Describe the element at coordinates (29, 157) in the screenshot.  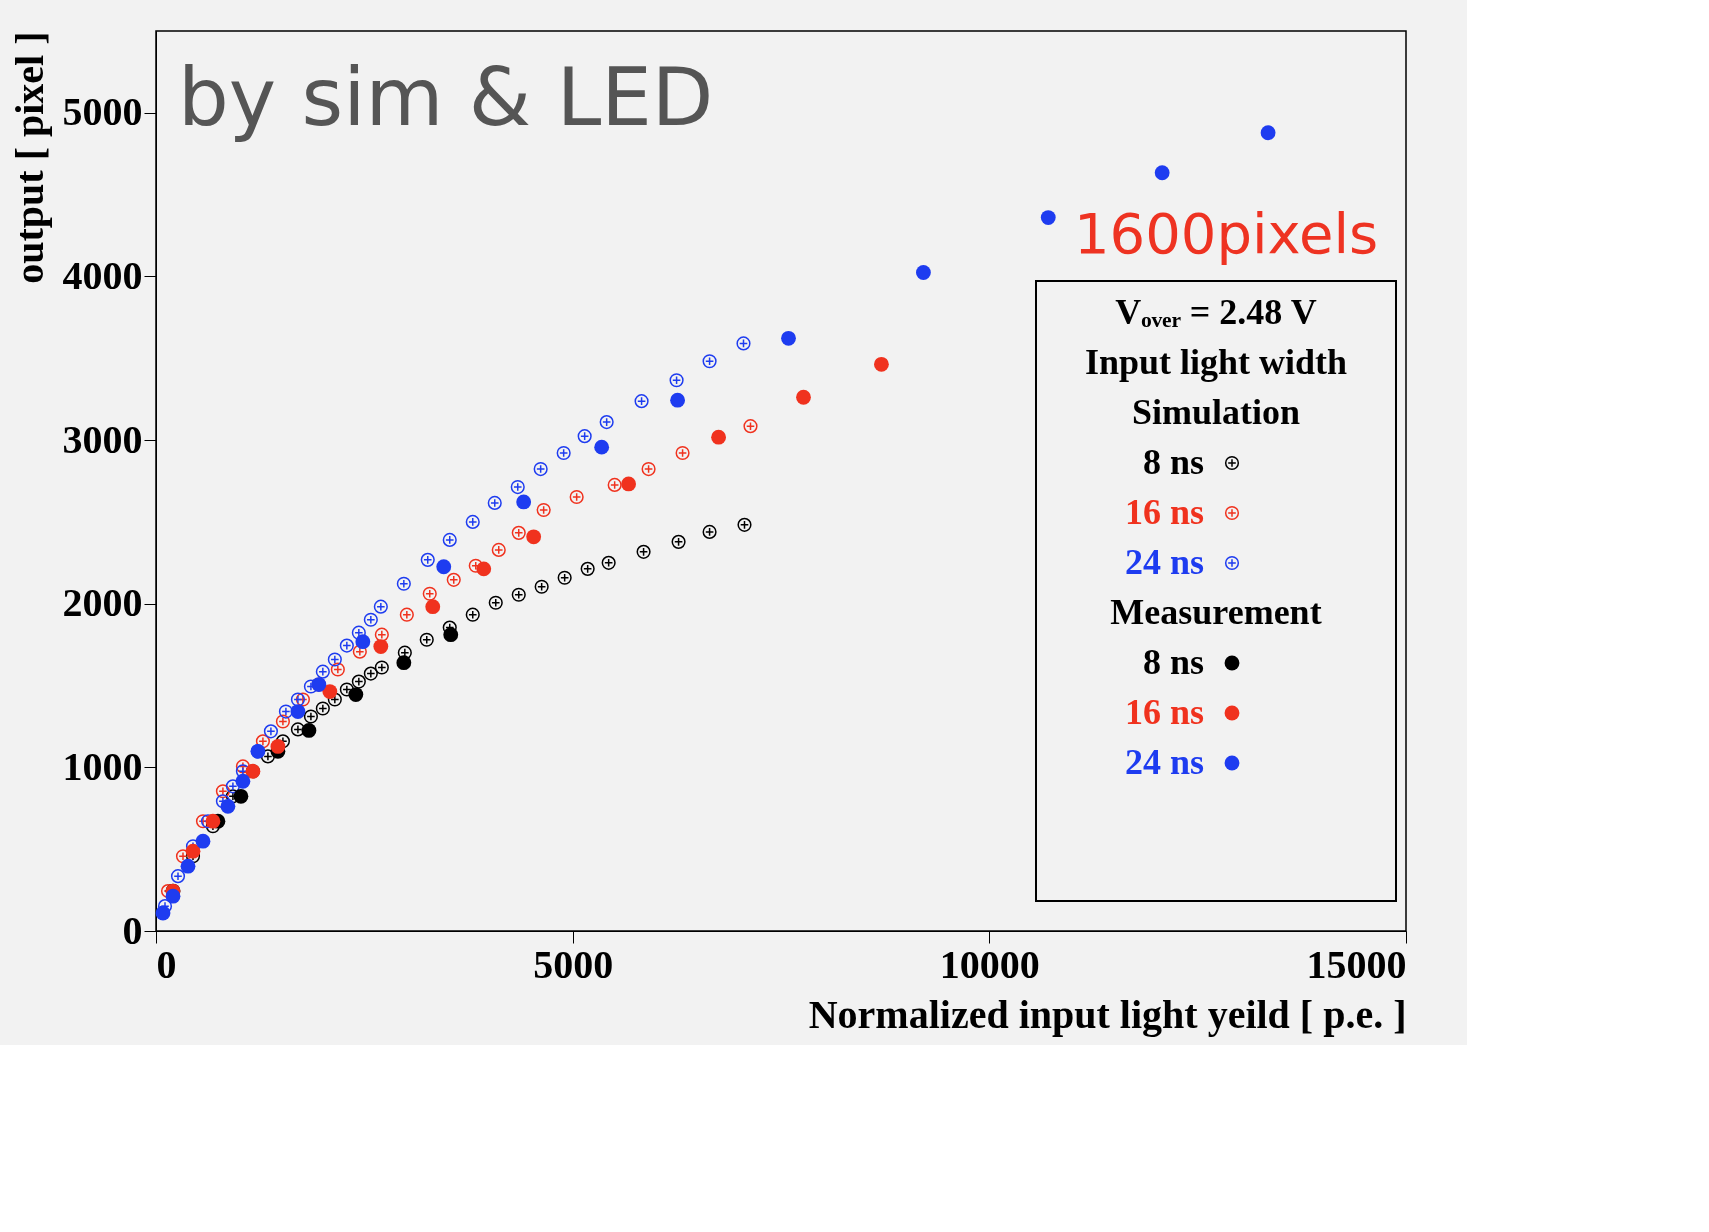
I see `y-axis-title: output [ pixel ]` at that location.